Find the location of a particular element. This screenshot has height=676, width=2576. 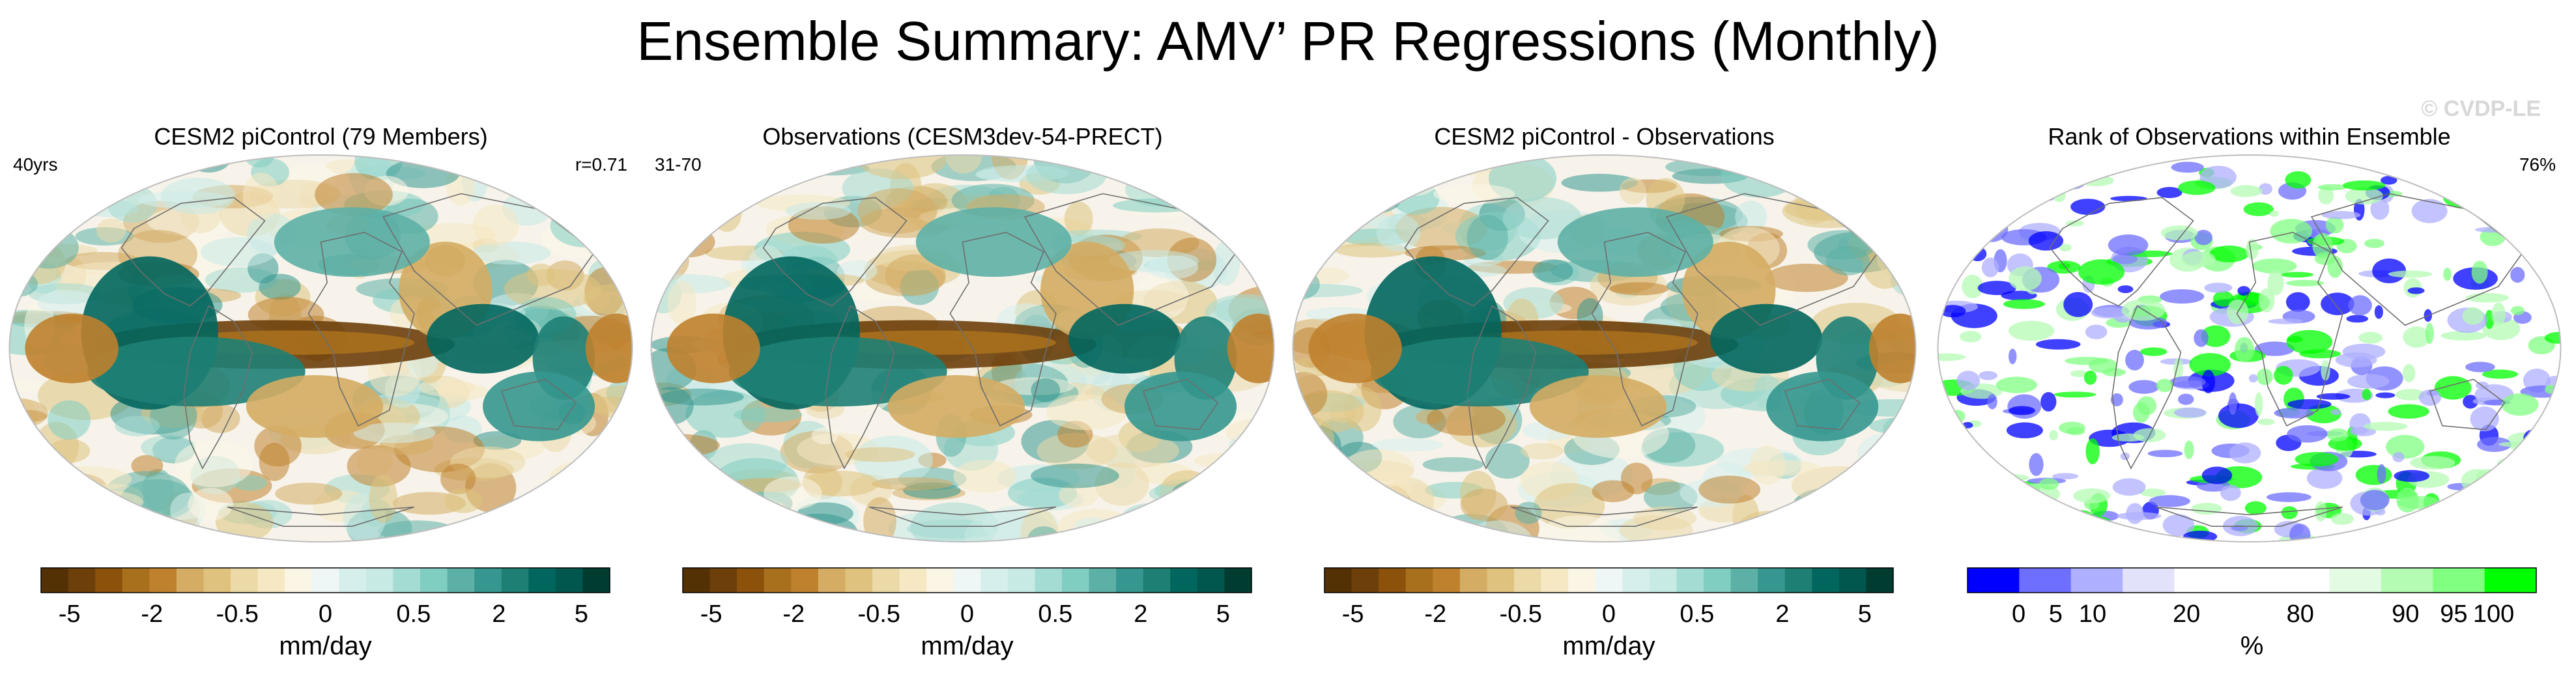

colorbar-frame is located at coordinates (1609, 580).